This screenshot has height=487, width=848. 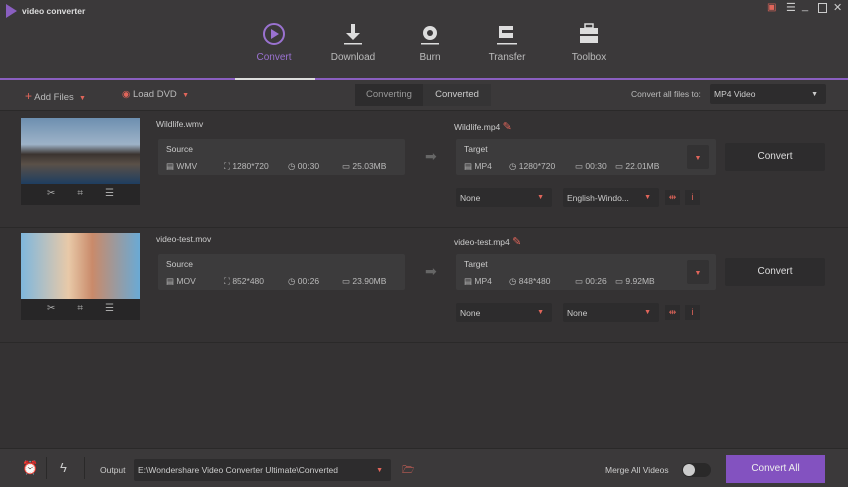 I want to click on format-info: ▤ MOV, so click(x=195, y=281).